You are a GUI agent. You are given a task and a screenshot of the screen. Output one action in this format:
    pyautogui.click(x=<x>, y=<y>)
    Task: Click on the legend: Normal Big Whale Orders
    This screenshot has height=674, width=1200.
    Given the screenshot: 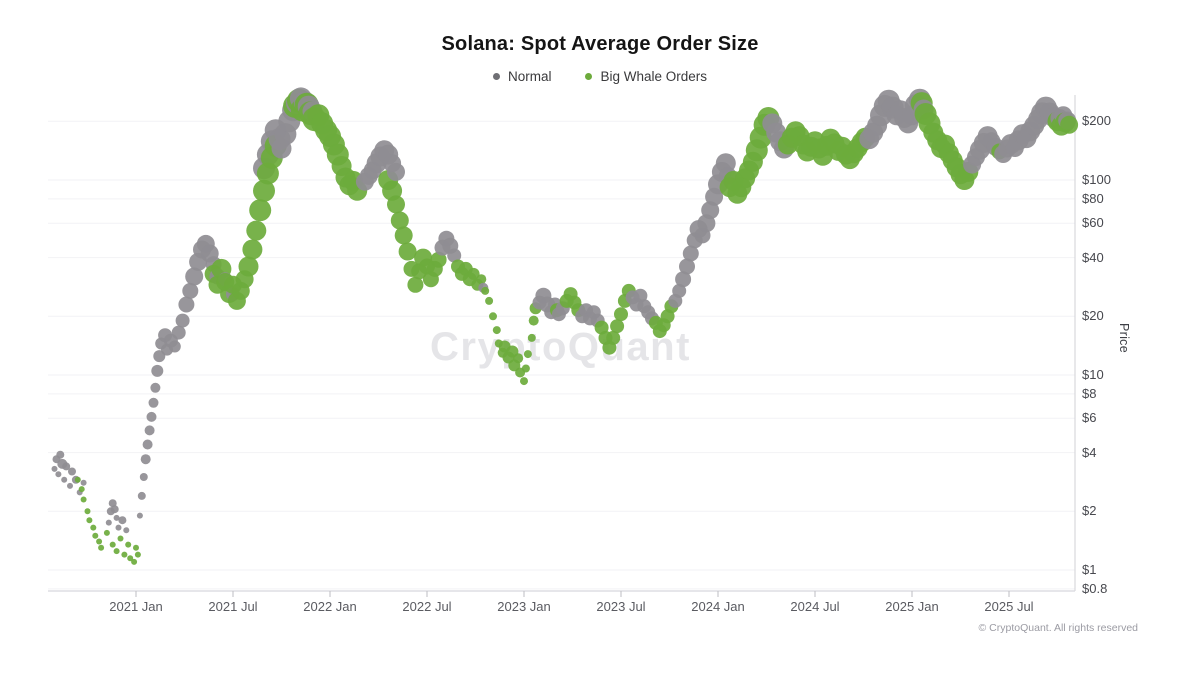 What is the action you would take?
    pyautogui.click(x=600, y=76)
    